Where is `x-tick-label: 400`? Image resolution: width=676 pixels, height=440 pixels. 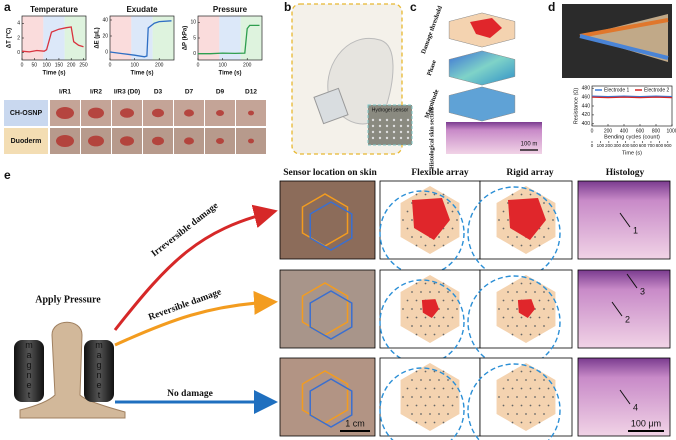
x-tick-label: 400 is located at coordinates (624, 131).